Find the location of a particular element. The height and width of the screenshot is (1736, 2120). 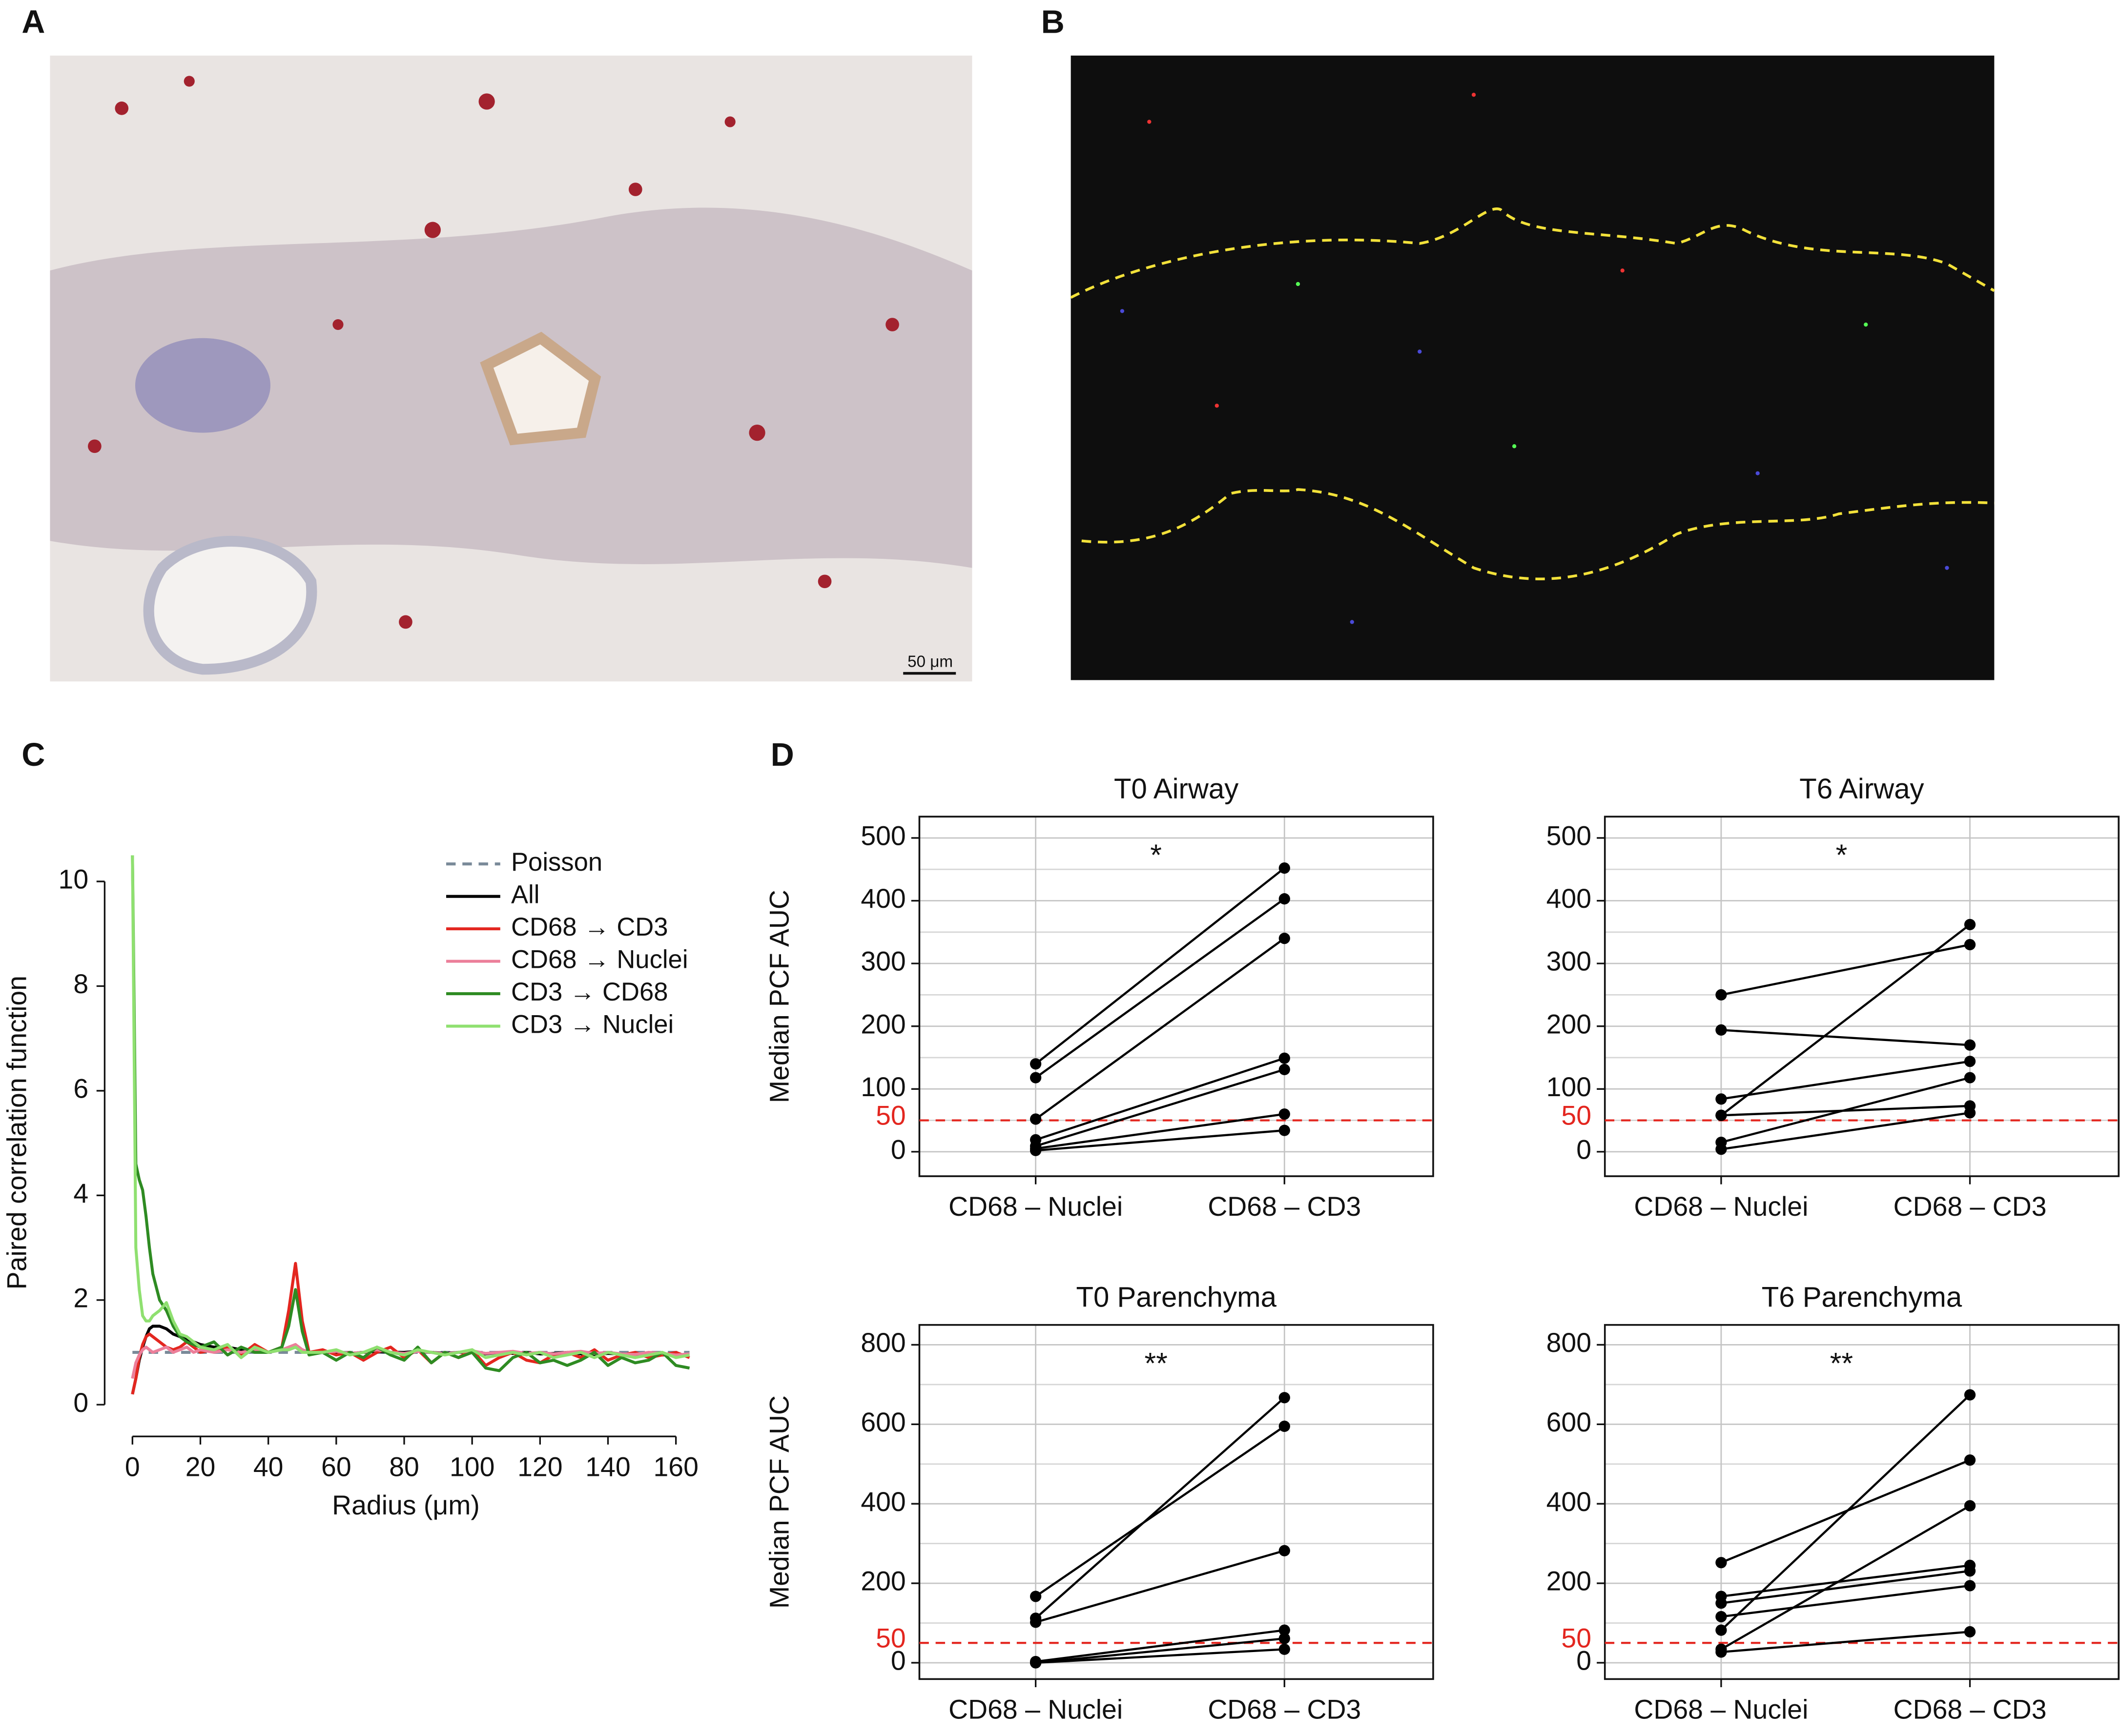

x-tick-label: 60 is located at coordinates (336, 1466).